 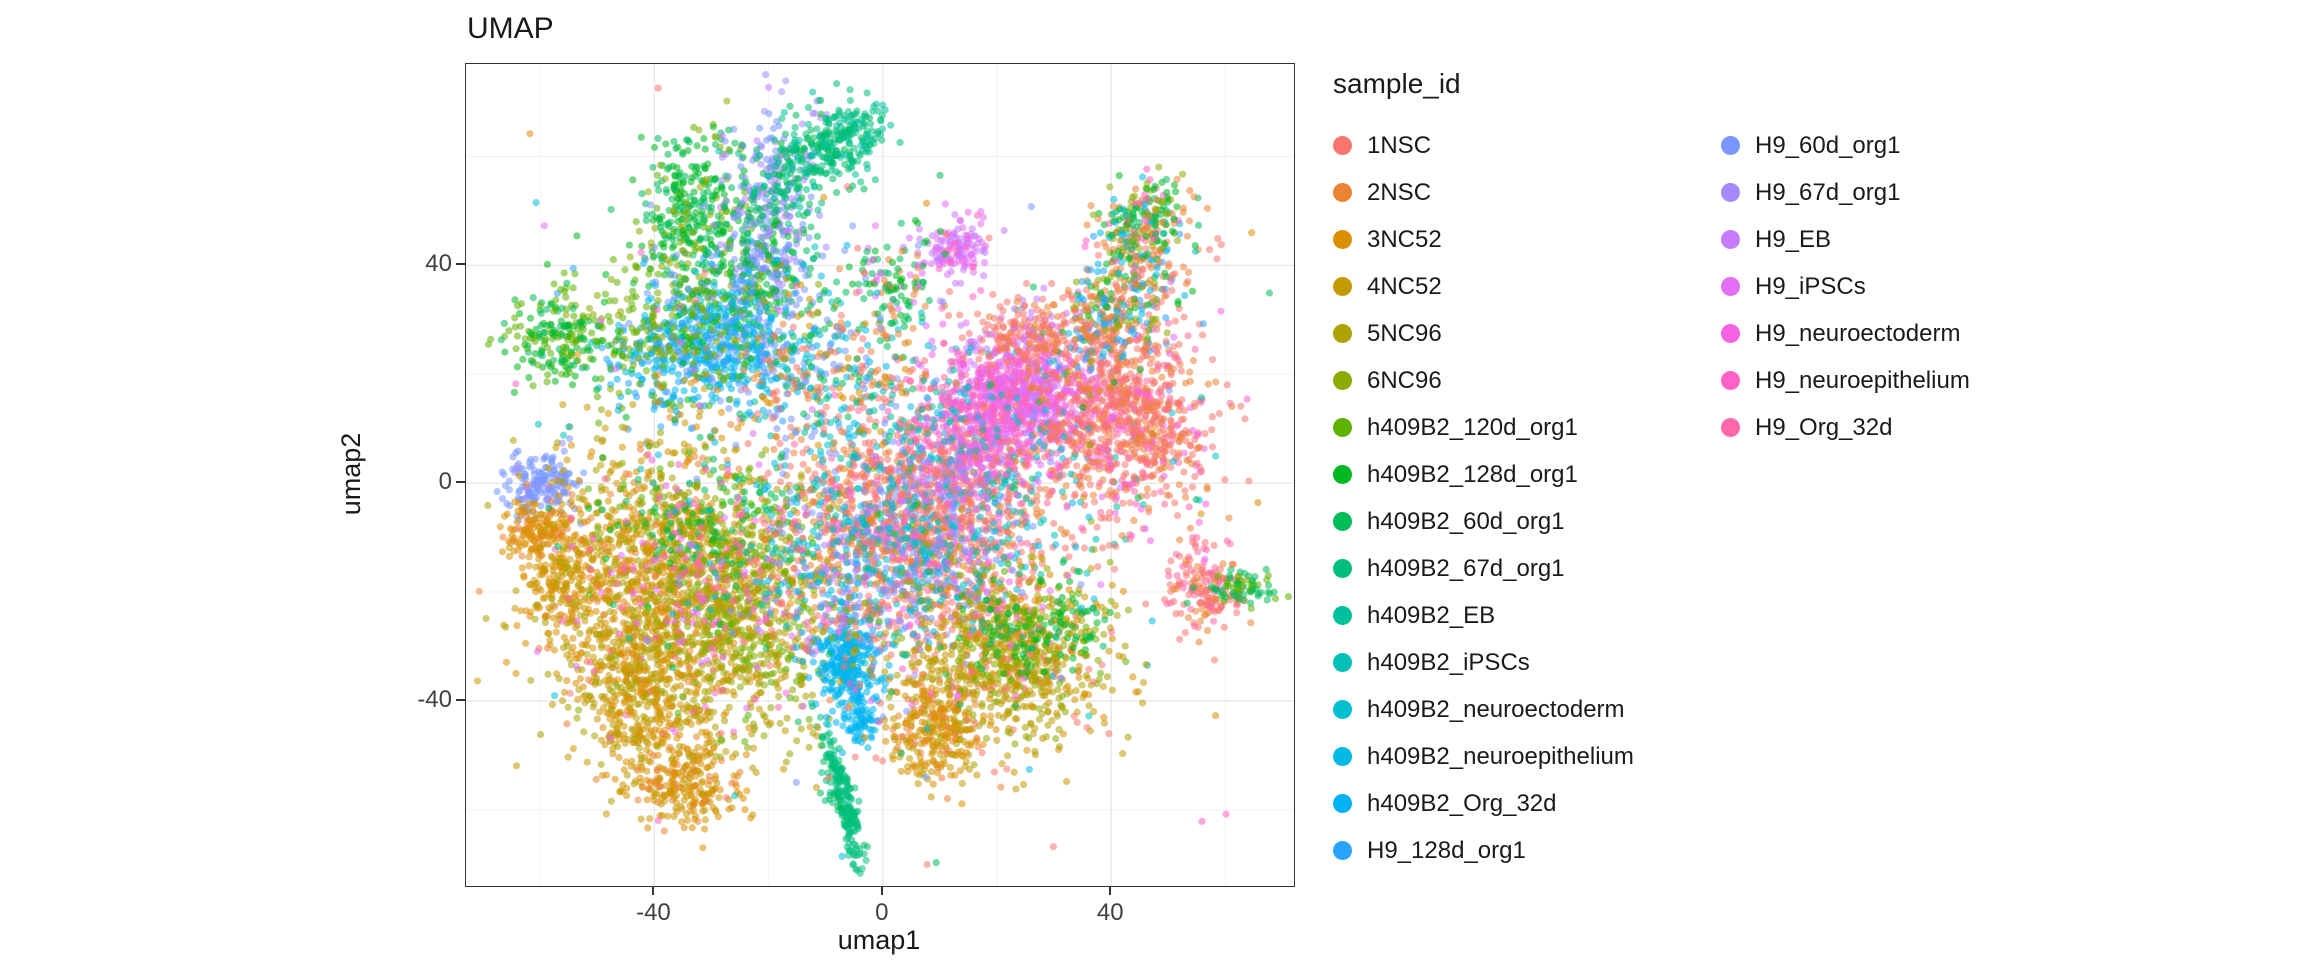 What do you see at coordinates (1472, 474) in the screenshot?
I see `legend-label: h409B2_128d_org1` at bounding box center [1472, 474].